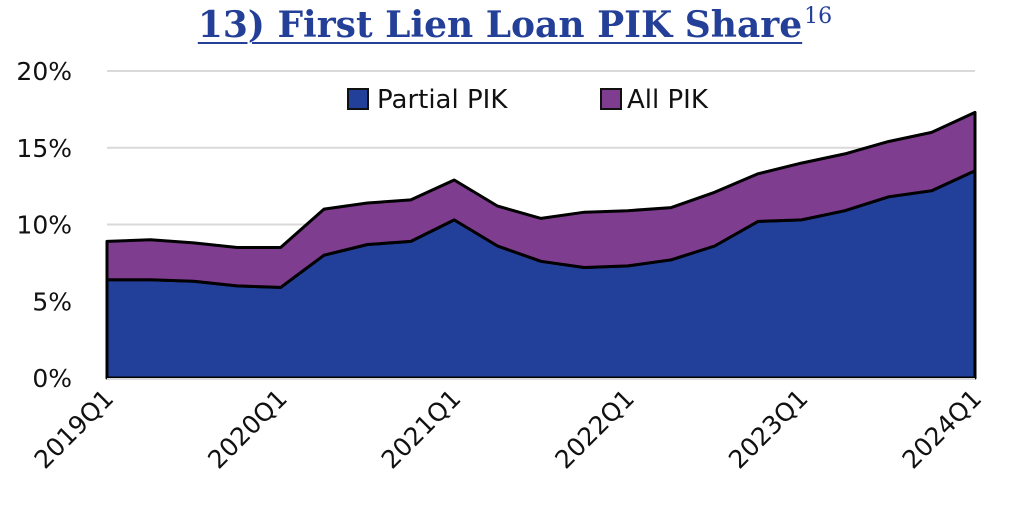  I want to click on x-tick-label: 2019Q1, so click(74, 429).